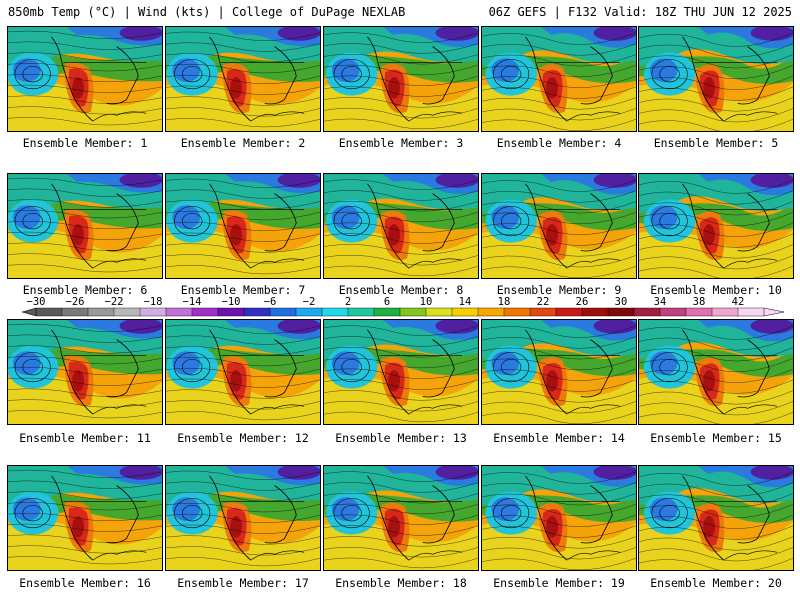  I want to click on scale-tick-label: 26, so click(582, 302).